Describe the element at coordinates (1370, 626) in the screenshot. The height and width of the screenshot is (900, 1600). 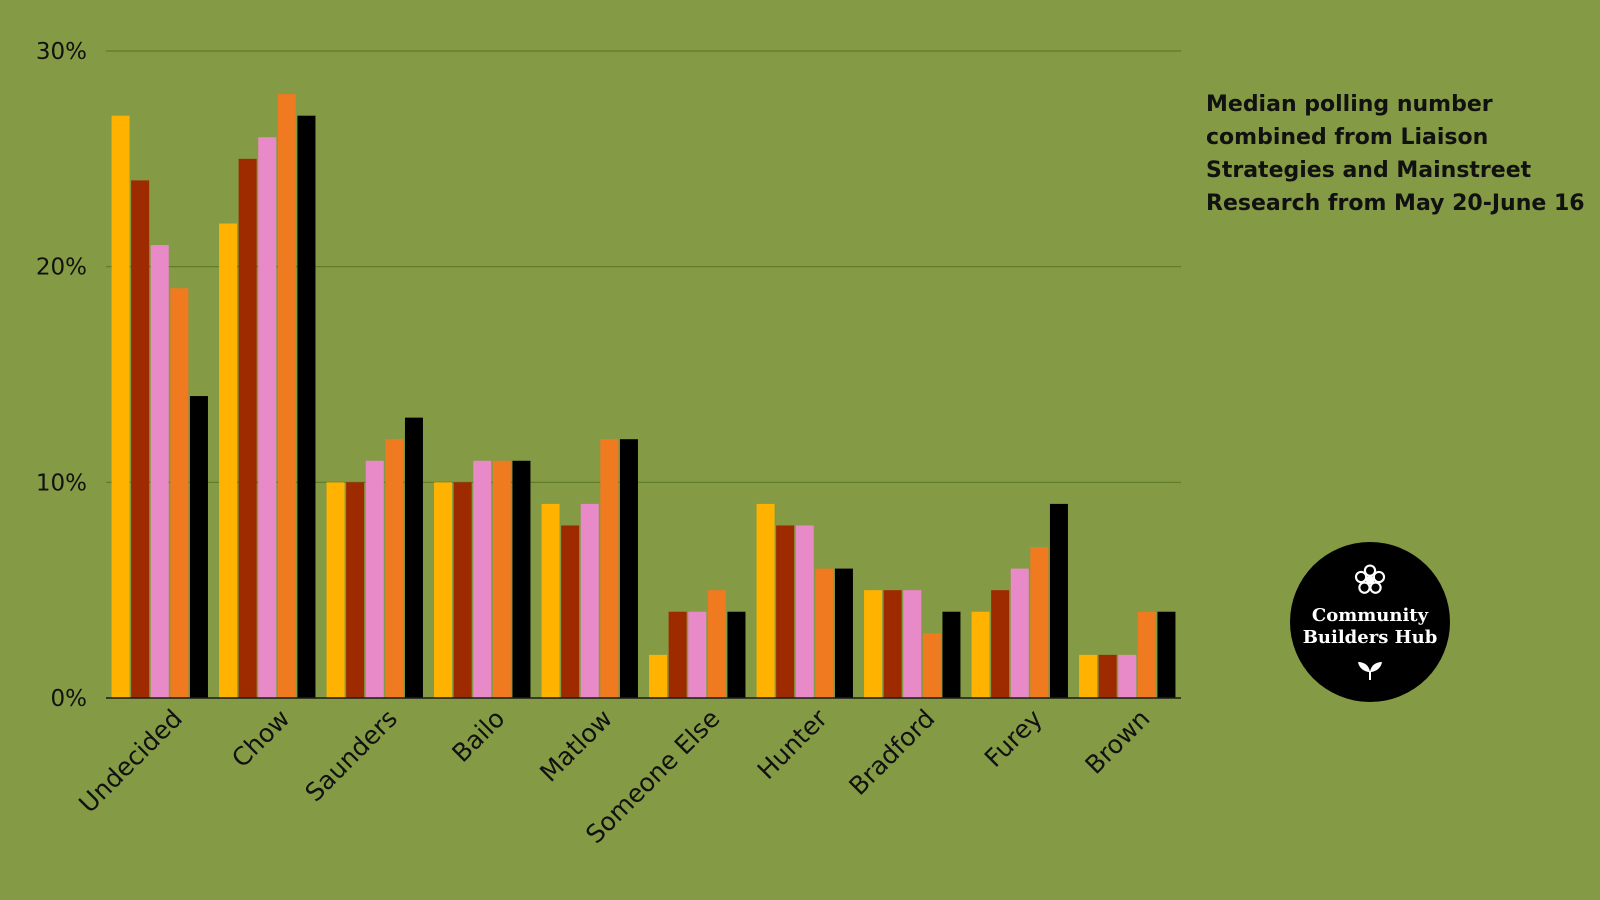
I see `logo-text: Community Builders Hub` at that location.